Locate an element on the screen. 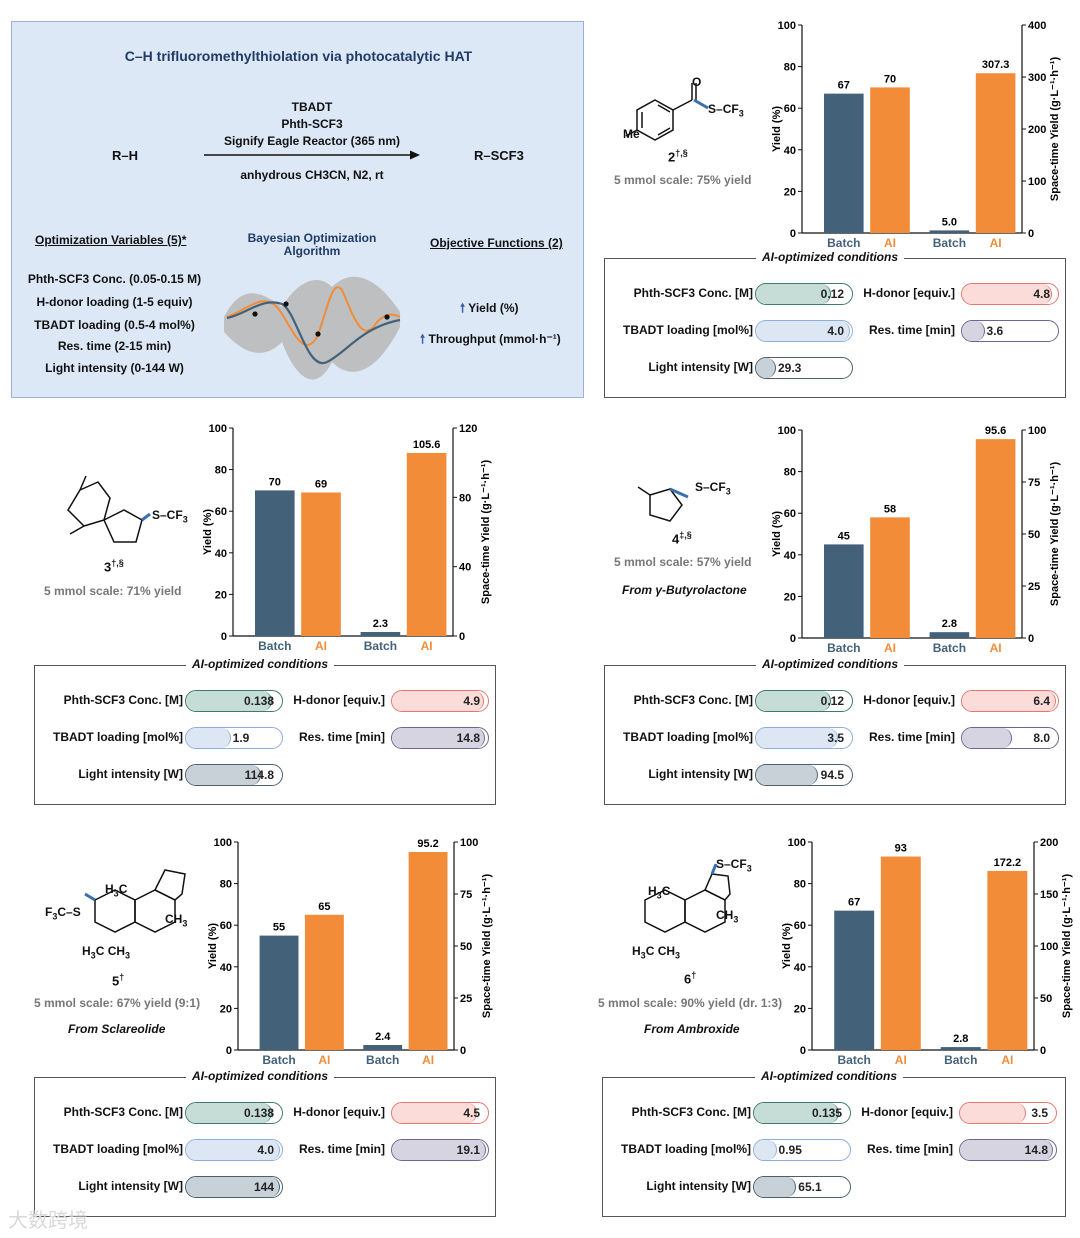 Image resolution: width=1080 pixels, height=1238 pixels. mol5-ch3: CH3 is located at coordinates (176, 920).